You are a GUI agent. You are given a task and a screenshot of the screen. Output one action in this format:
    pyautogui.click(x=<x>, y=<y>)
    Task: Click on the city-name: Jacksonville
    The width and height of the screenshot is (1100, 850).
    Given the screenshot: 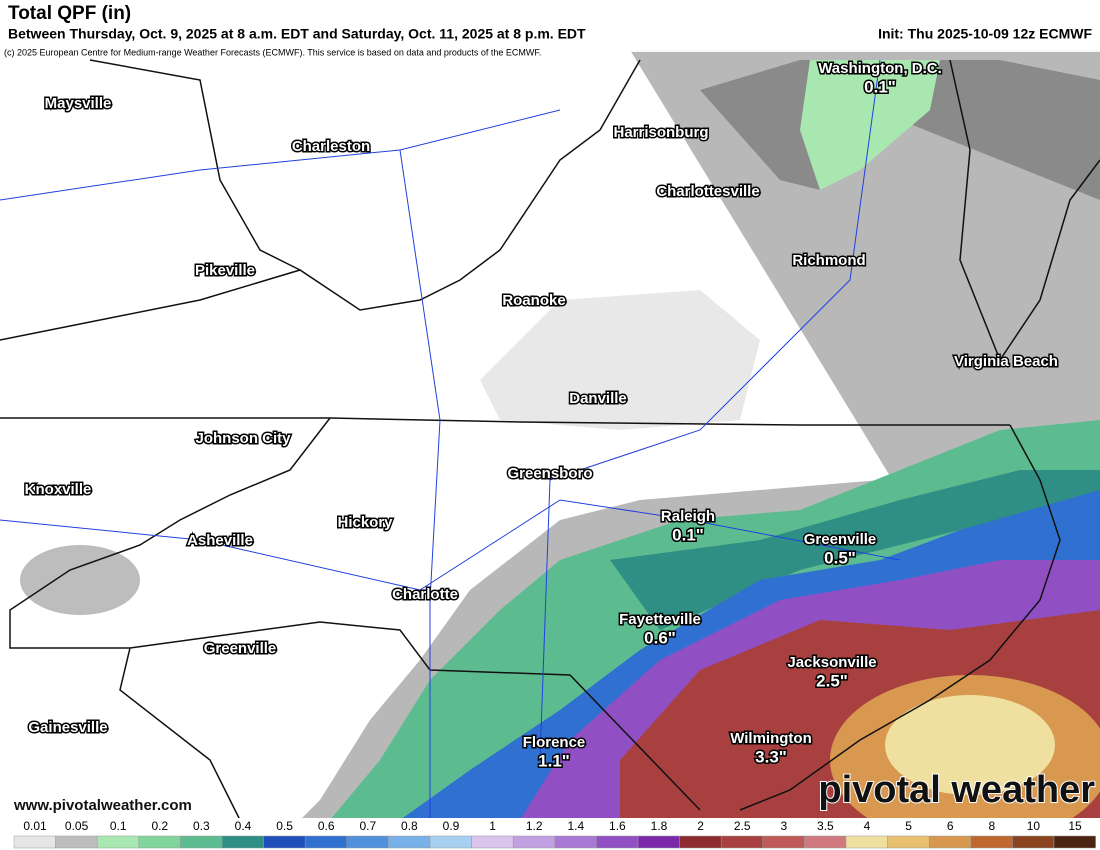 What is the action you would take?
    pyautogui.click(x=831, y=662)
    